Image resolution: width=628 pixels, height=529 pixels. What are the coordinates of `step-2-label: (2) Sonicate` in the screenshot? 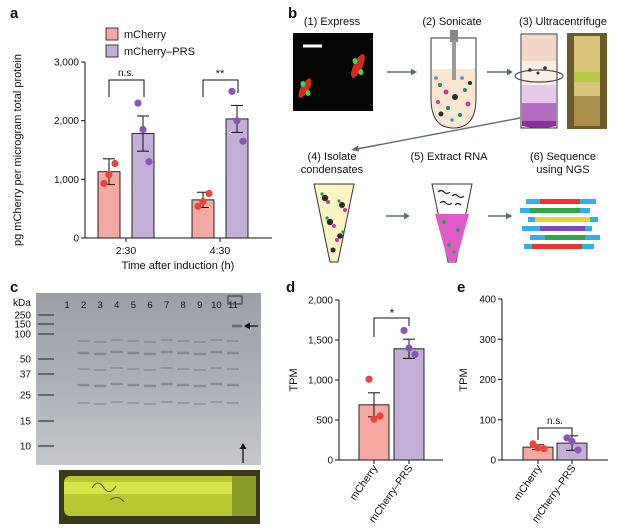 It's located at (451, 22).